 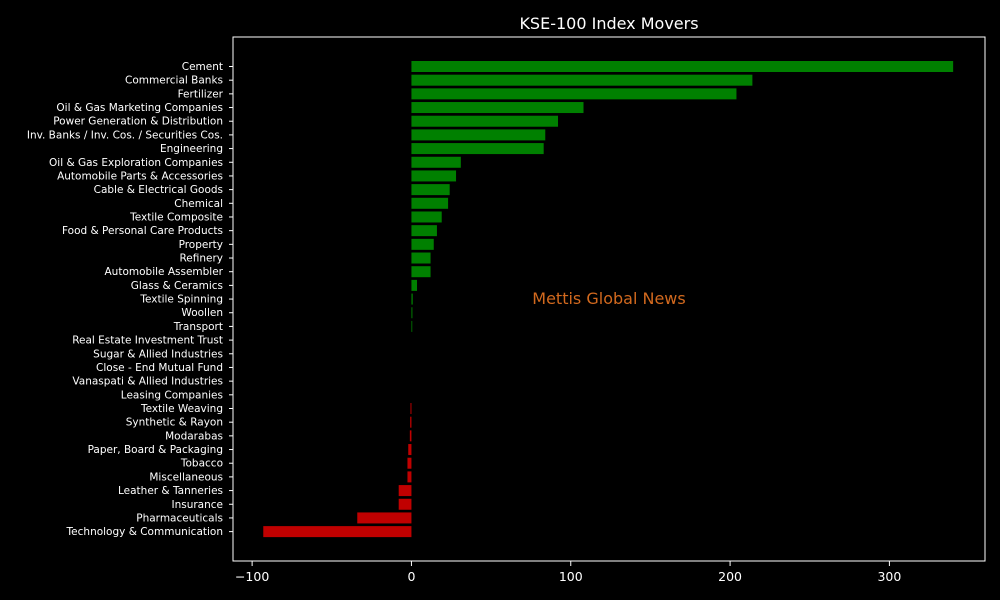 What do you see at coordinates (201, 464) in the screenshot?
I see `category-label: Tobacco` at bounding box center [201, 464].